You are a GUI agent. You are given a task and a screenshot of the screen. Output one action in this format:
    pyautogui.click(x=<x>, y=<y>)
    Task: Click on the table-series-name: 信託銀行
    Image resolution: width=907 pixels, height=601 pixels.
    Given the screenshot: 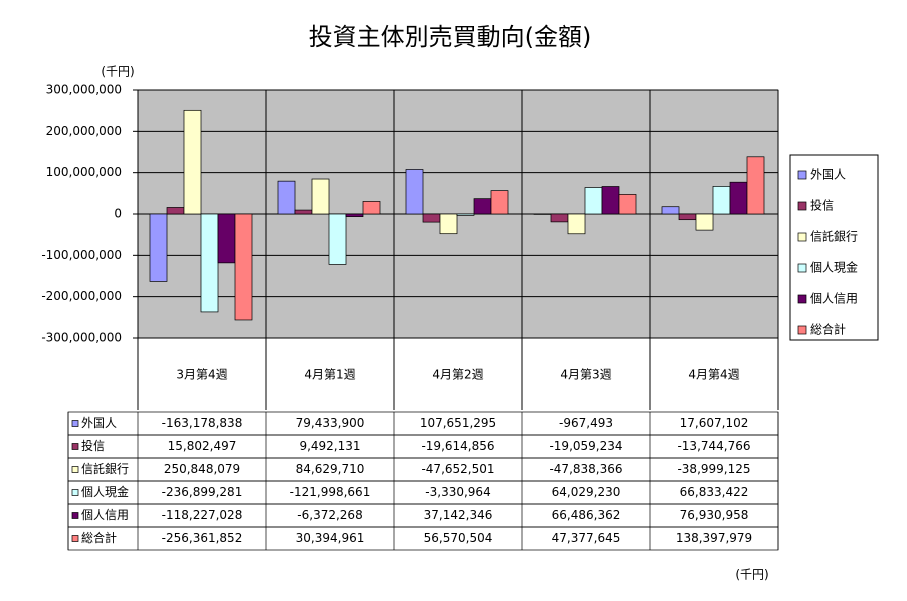 What is the action you would take?
    pyautogui.click(x=105, y=468)
    